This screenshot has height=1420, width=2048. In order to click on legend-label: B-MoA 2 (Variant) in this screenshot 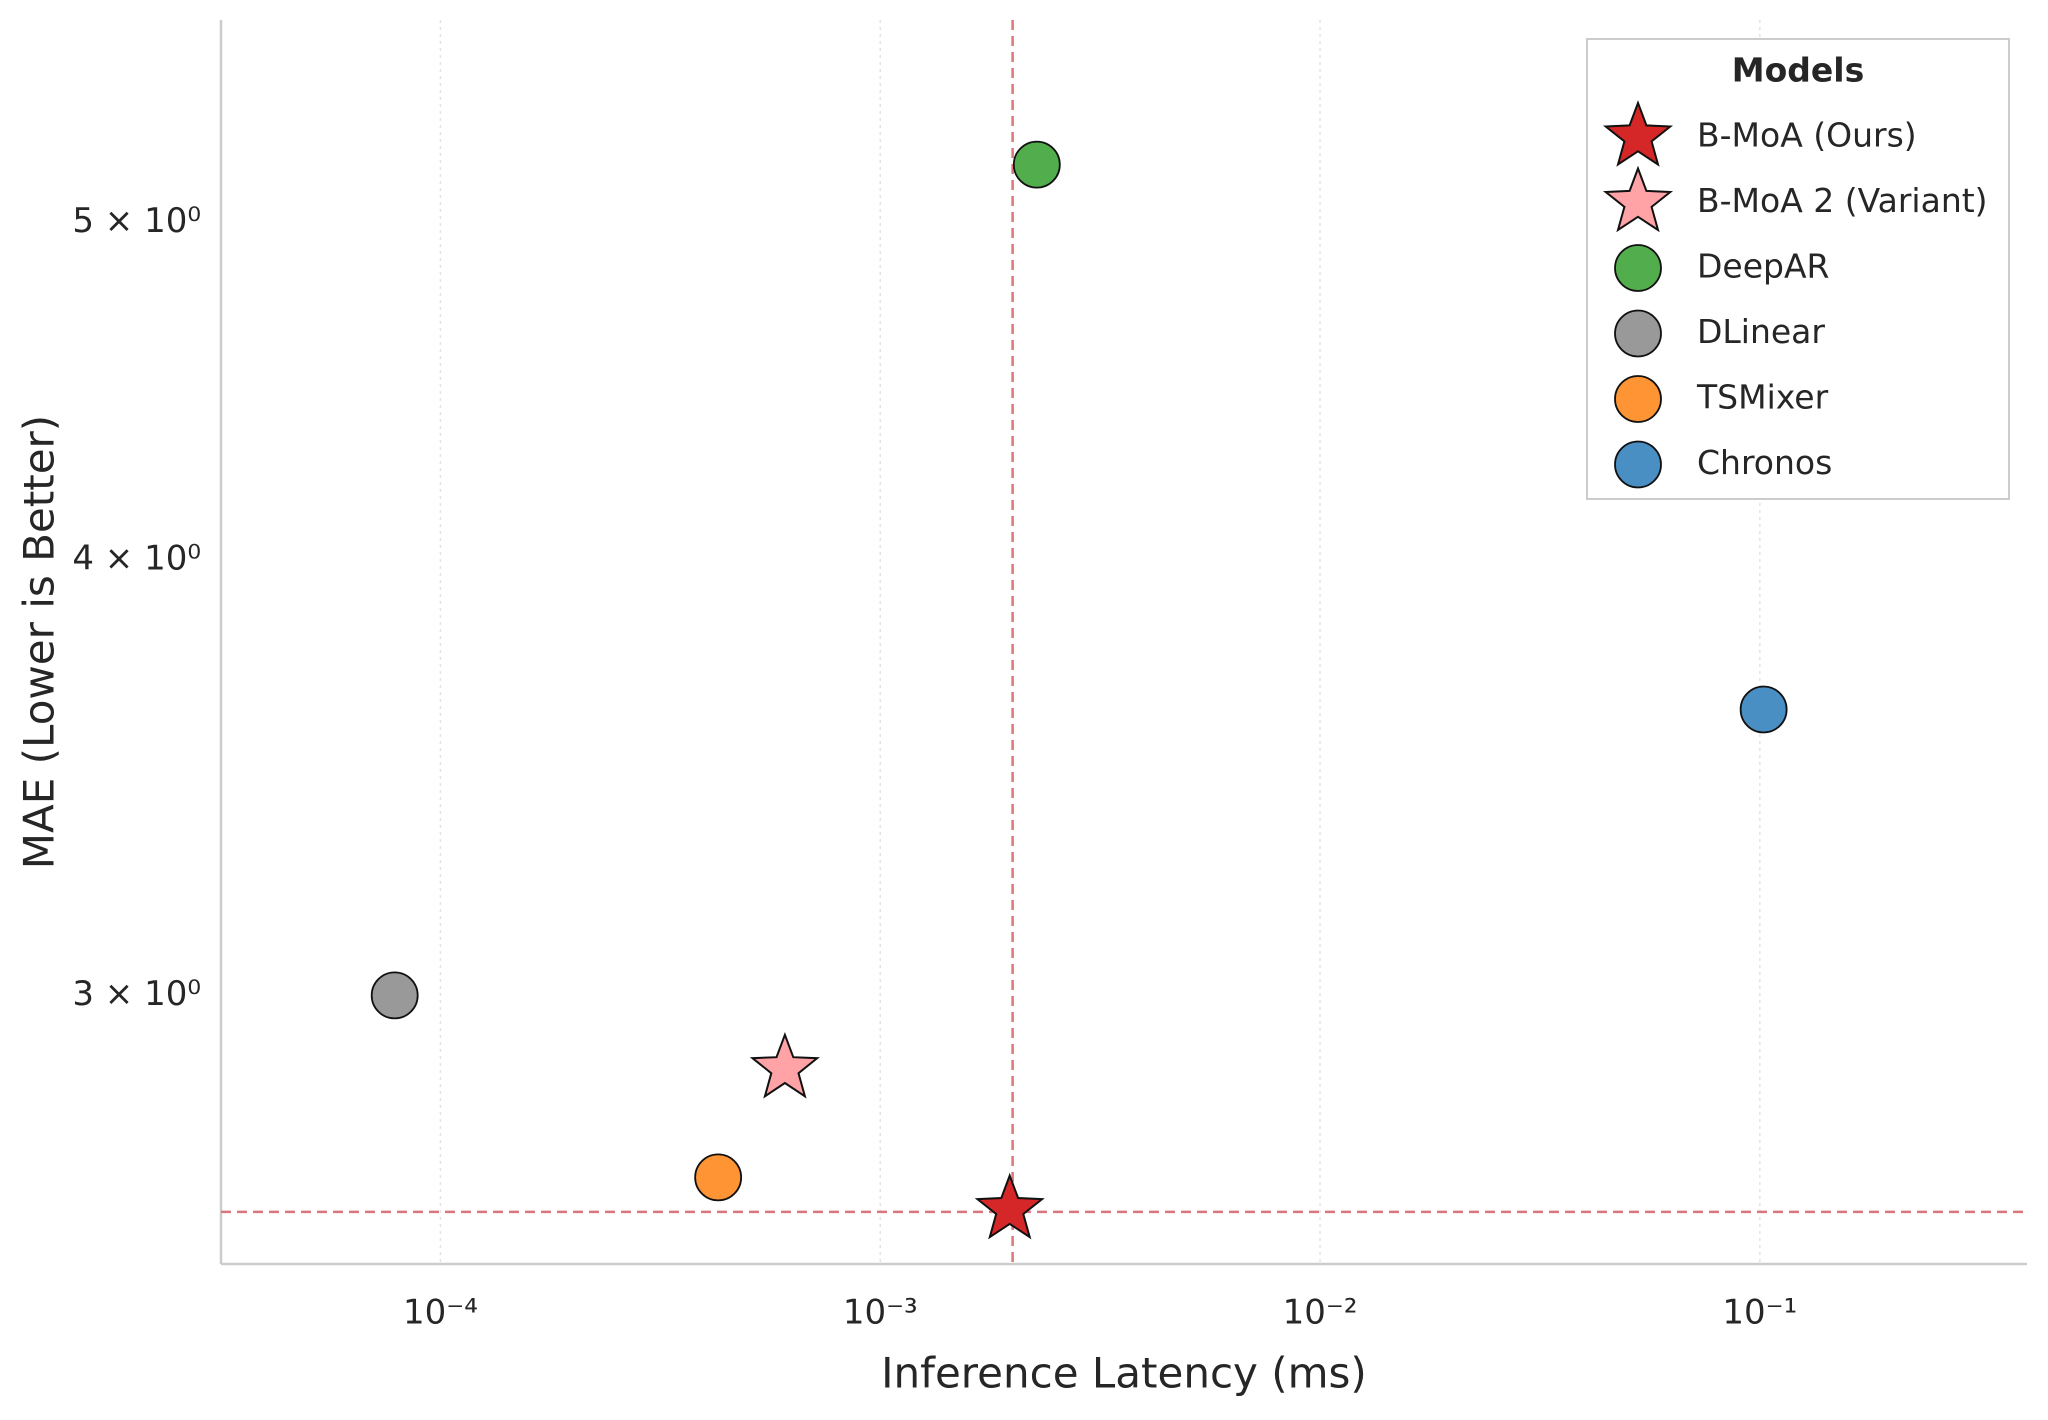, I will do `click(1842, 200)`.